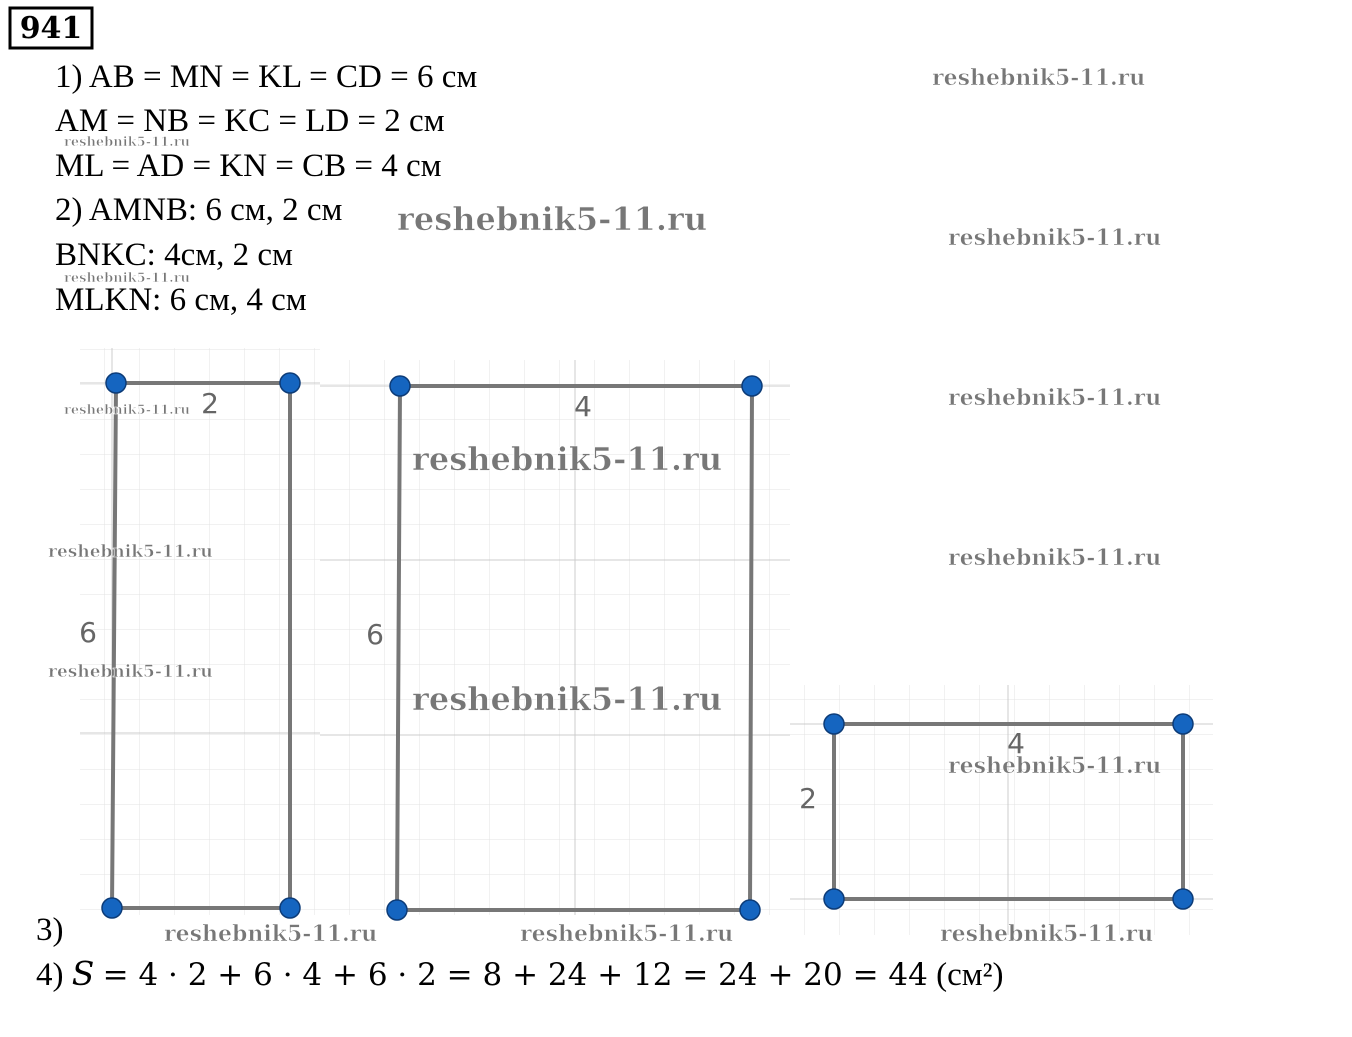 The width and height of the screenshot is (1352, 1037). What do you see at coordinates (248, 166) in the screenshot?
I see `text-line: ML = AD = KN = CB = 4 см` at bounding box center [248, 166].